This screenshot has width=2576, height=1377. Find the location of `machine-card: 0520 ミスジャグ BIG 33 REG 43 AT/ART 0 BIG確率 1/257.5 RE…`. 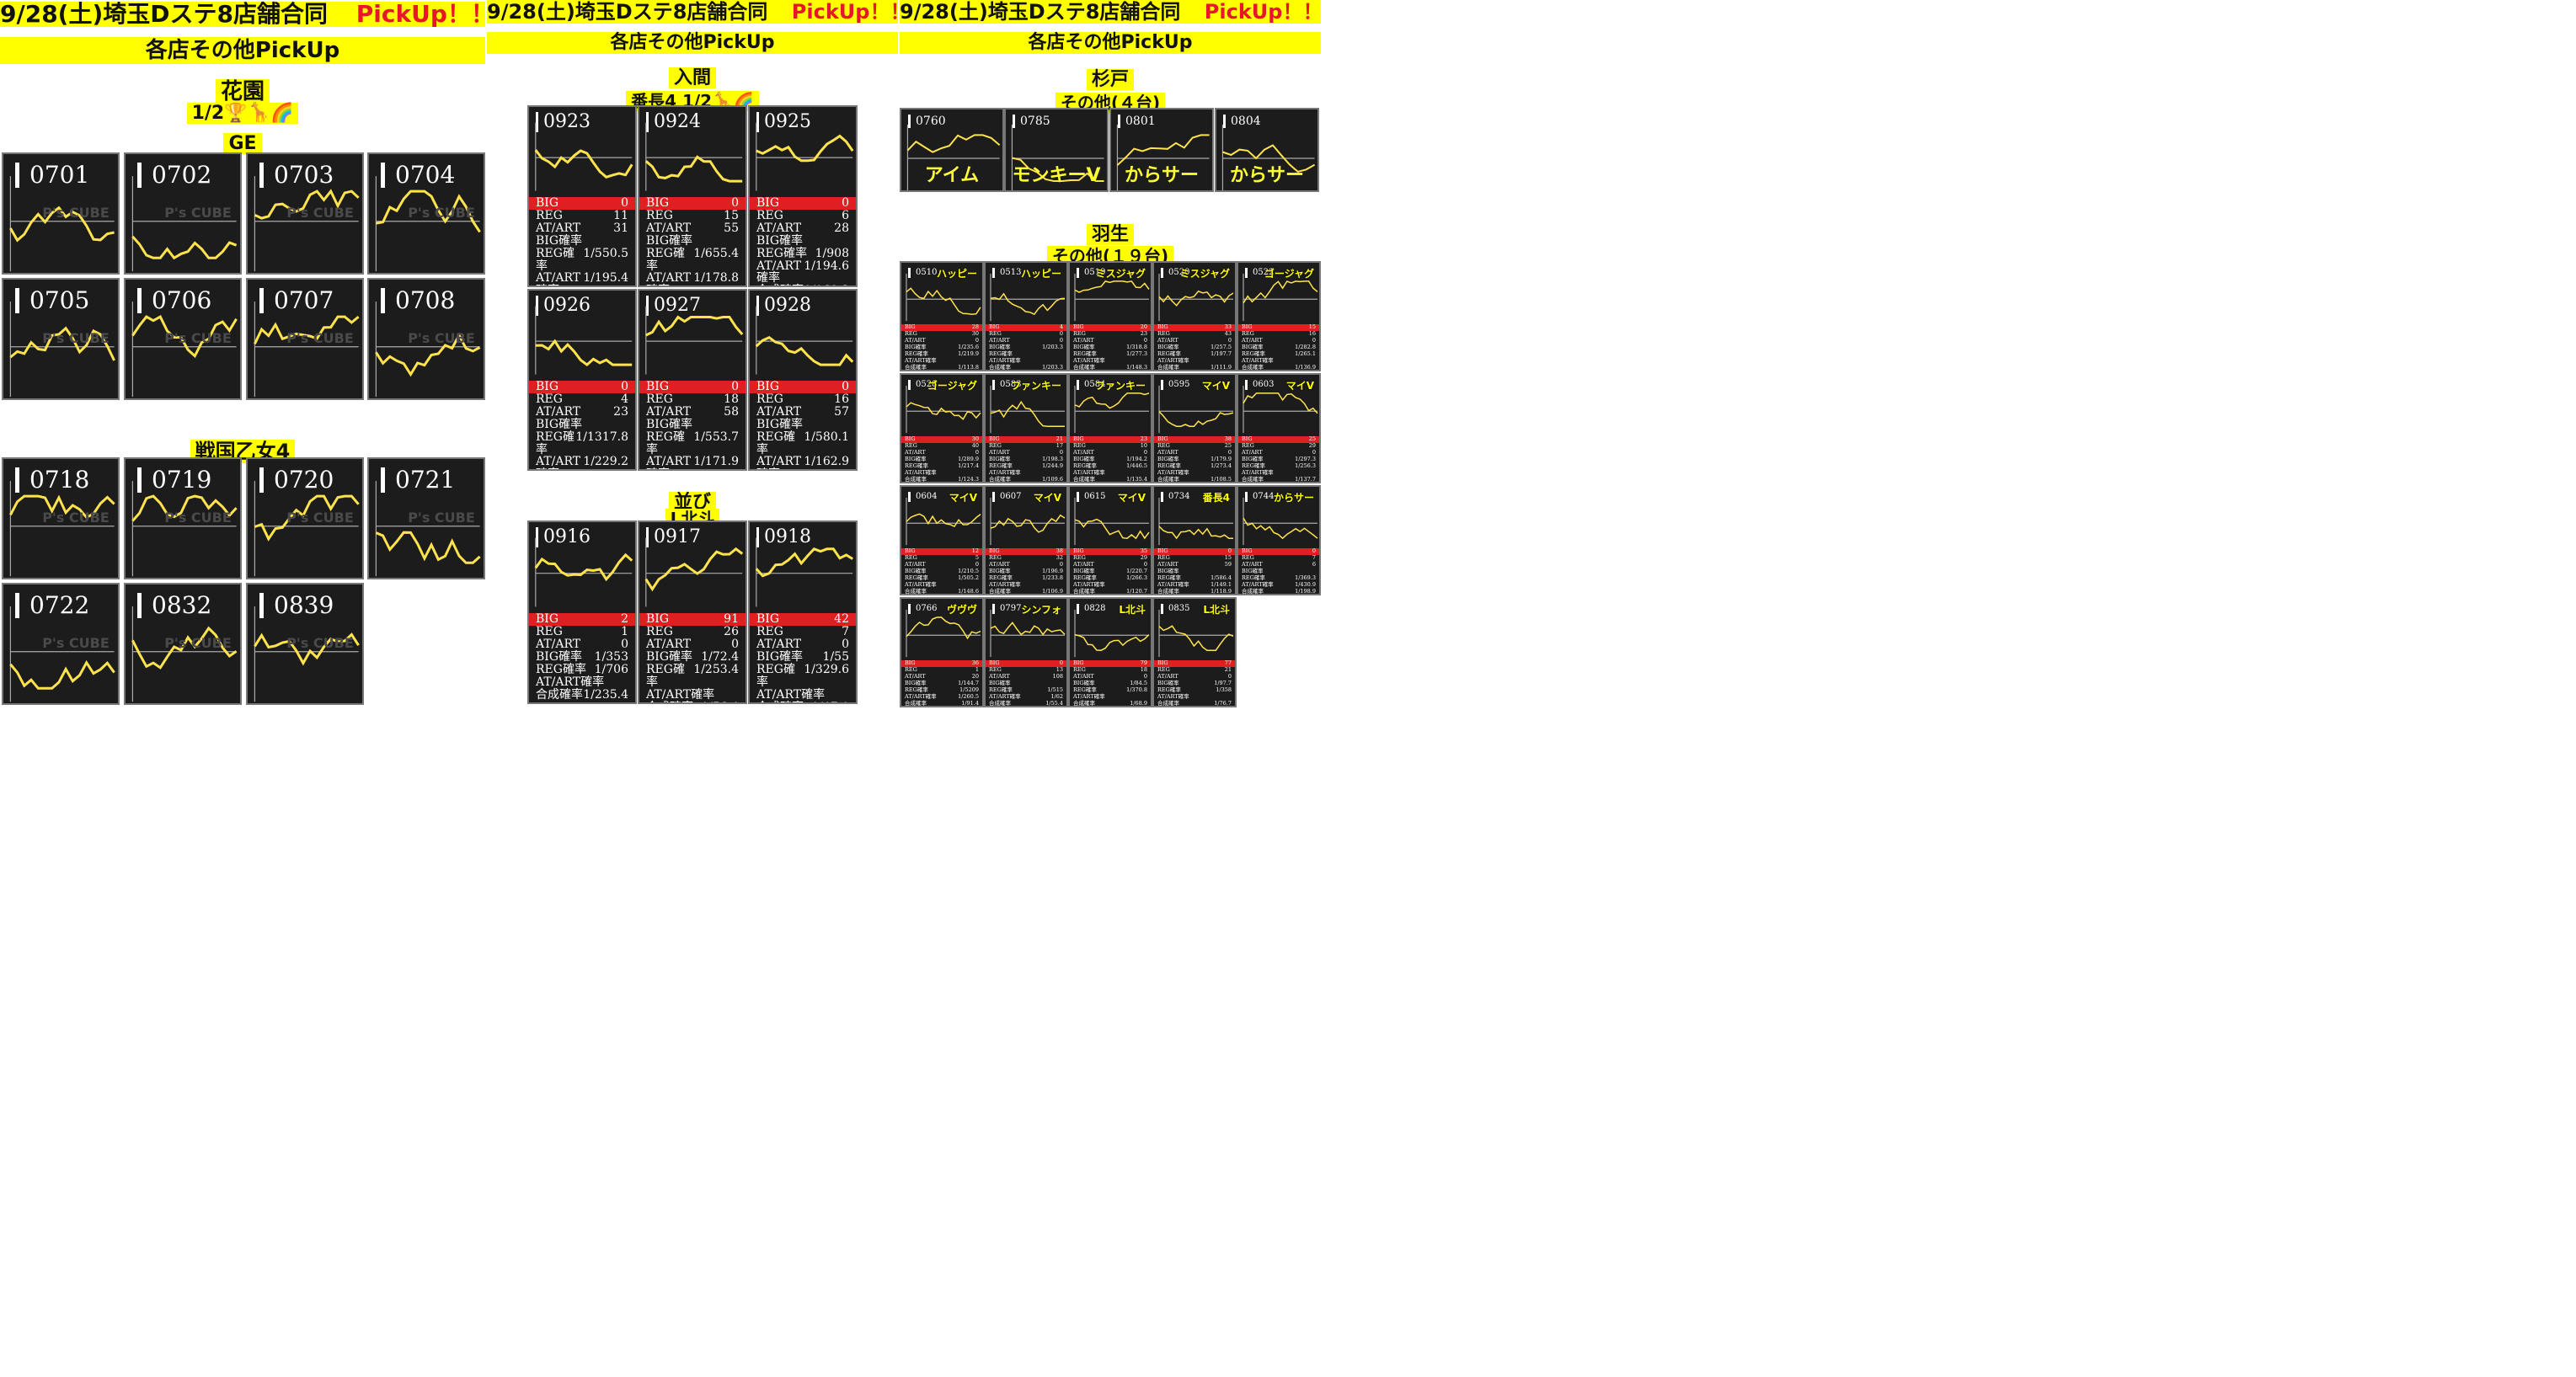

machine-card: 0520 ミスジャグ BIG 33 REG 43 AT/ART 0 BIG確率 1/257.5 RE… is located at coordinates (1194, 316).